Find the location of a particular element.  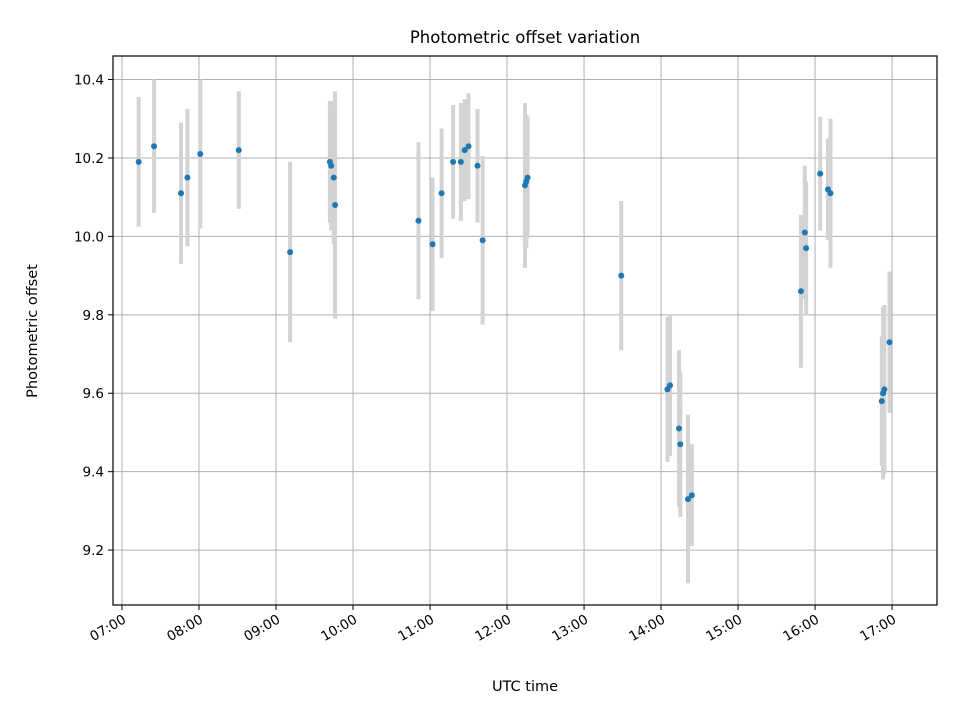

y-tick-label: 9.4 is located at coordinates (93, 473).